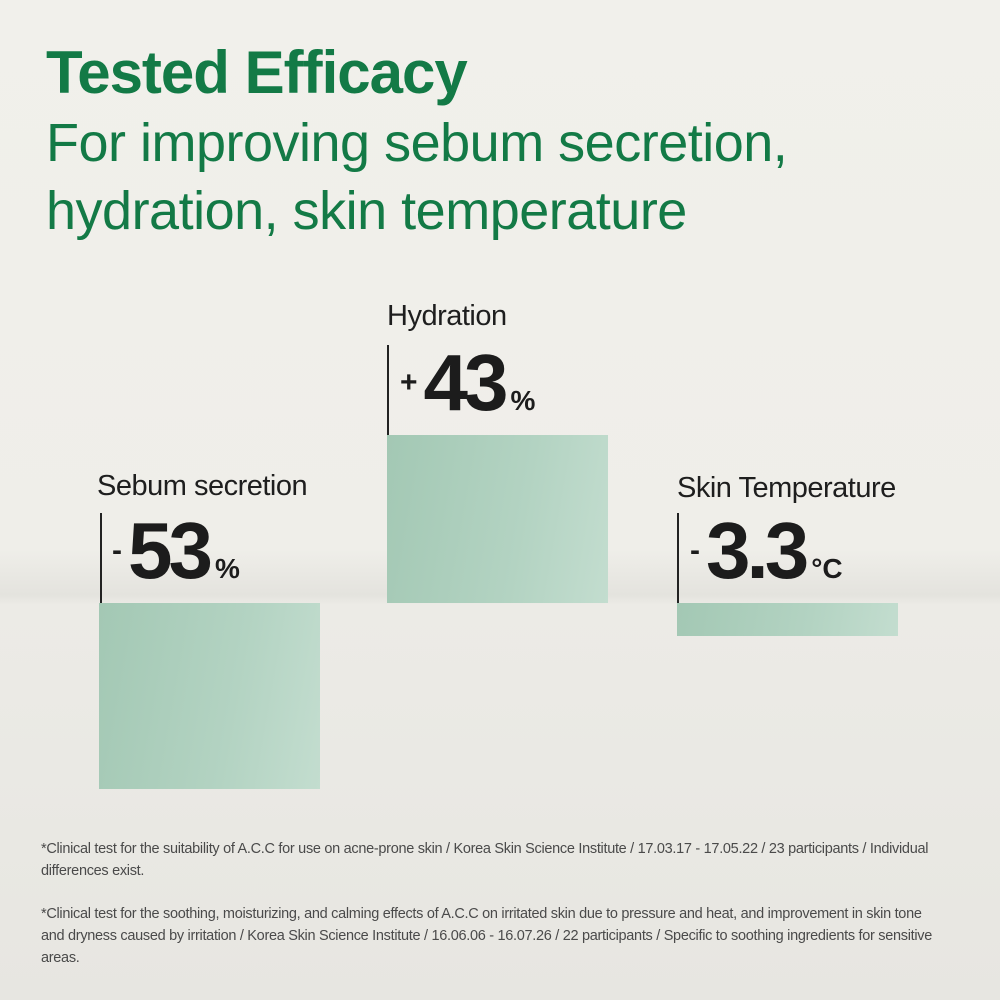 The width and height of the screenshot is (1000, 1000). Describe the element at coordinates (170, 550) in the screenshot. I see `value-number: 53` at that location.